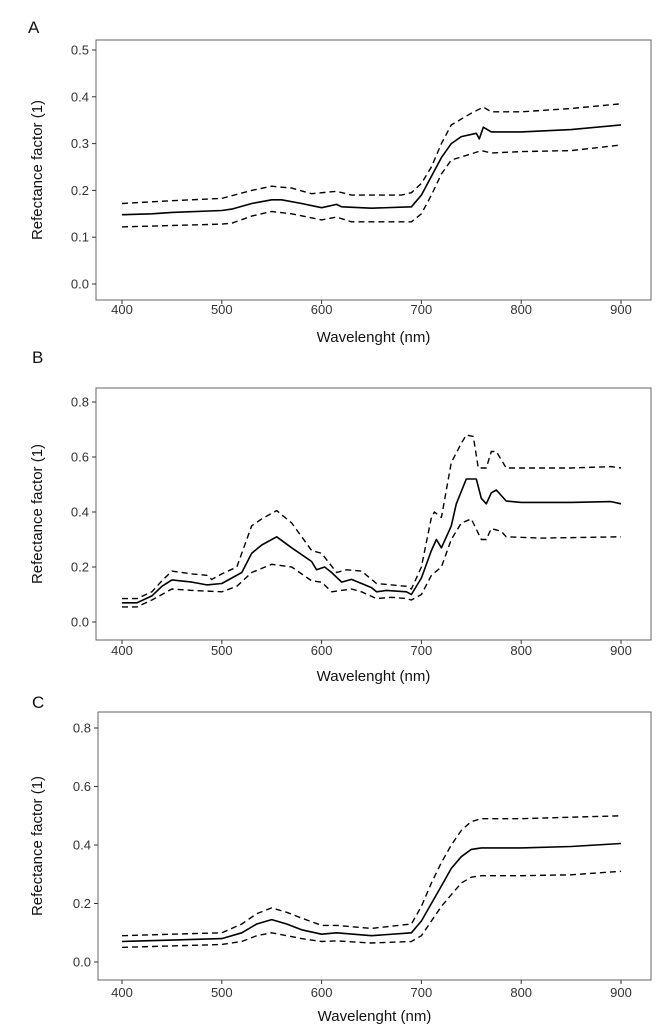 The height and width of the screenshot is (1032, 658). I want to click on panel-label: B, so click(37, 357).